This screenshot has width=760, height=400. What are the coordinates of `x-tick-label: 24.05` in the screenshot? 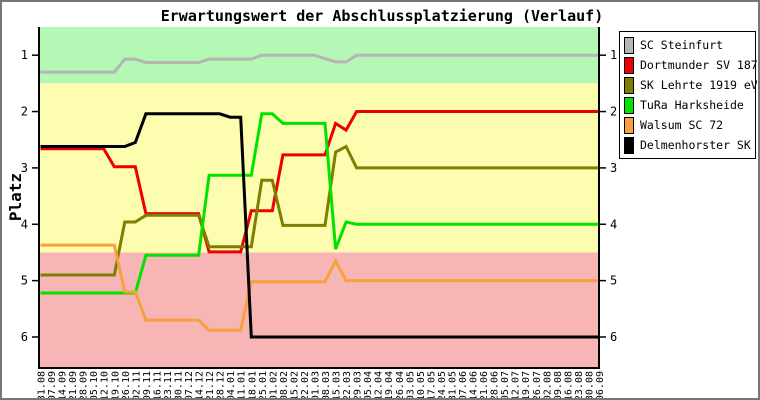 It's located at (442, 385).